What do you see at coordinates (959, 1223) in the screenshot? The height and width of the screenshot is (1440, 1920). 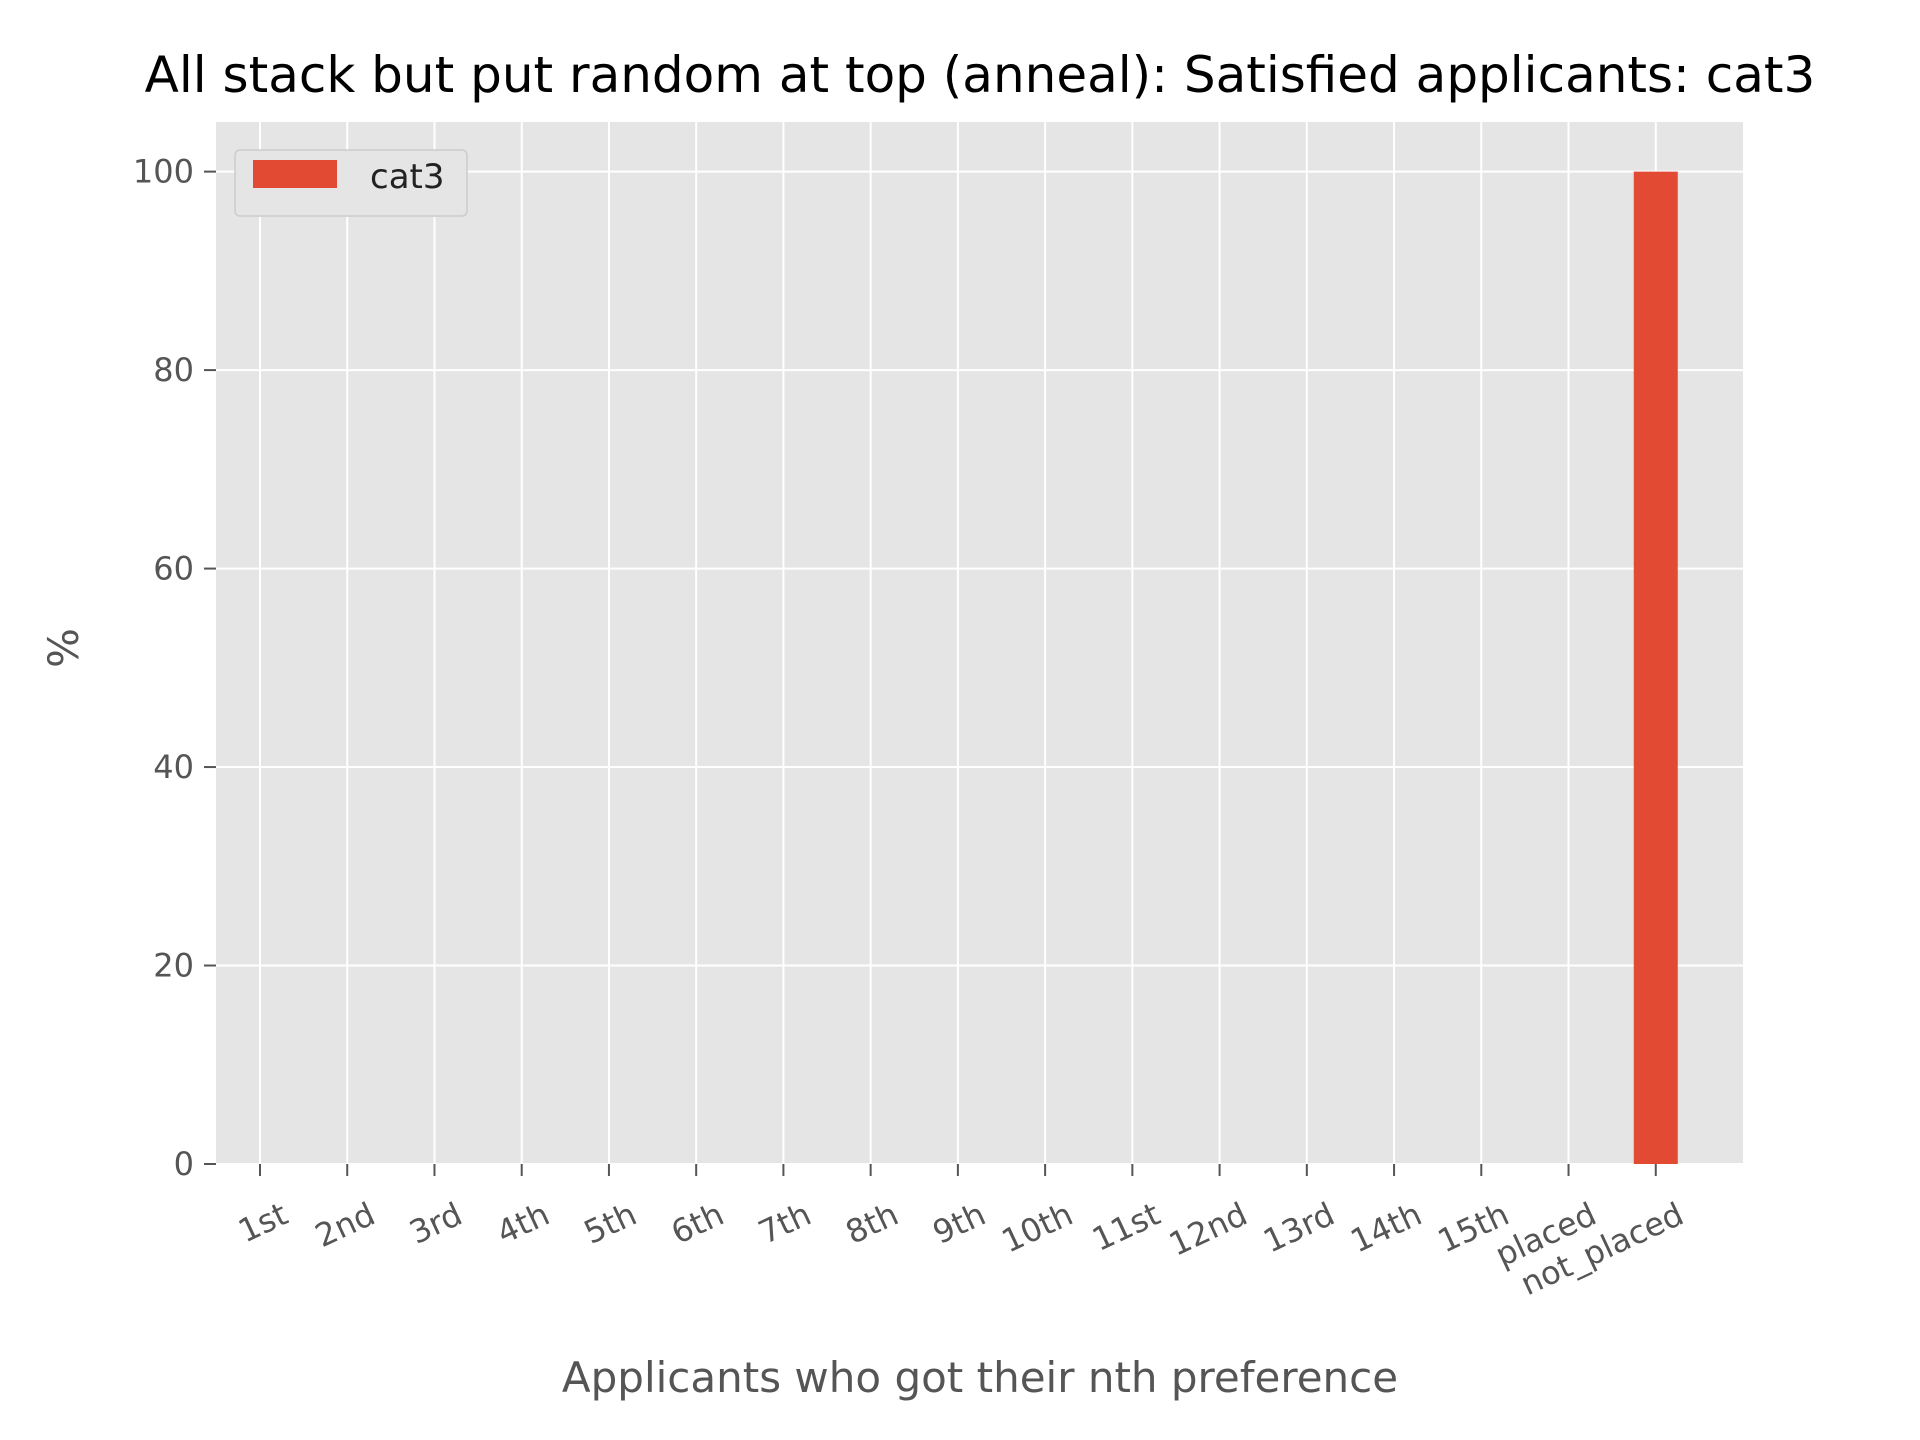 I see `x-tick-label: 9th` at bounding box center [959, 1223].